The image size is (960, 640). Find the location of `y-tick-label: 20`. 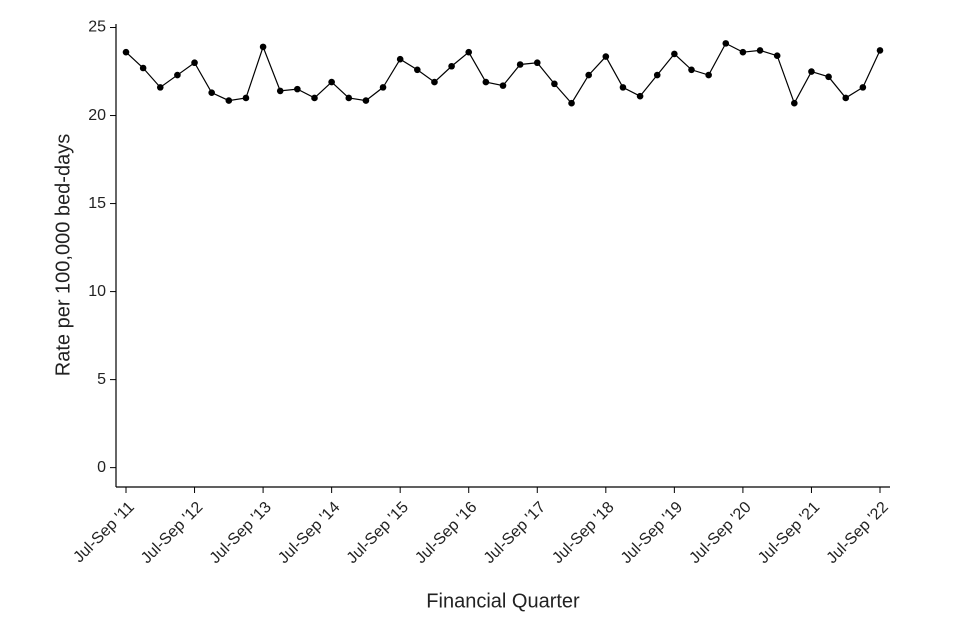

y-tick-label: 20 is located at coordinates (97, 115).